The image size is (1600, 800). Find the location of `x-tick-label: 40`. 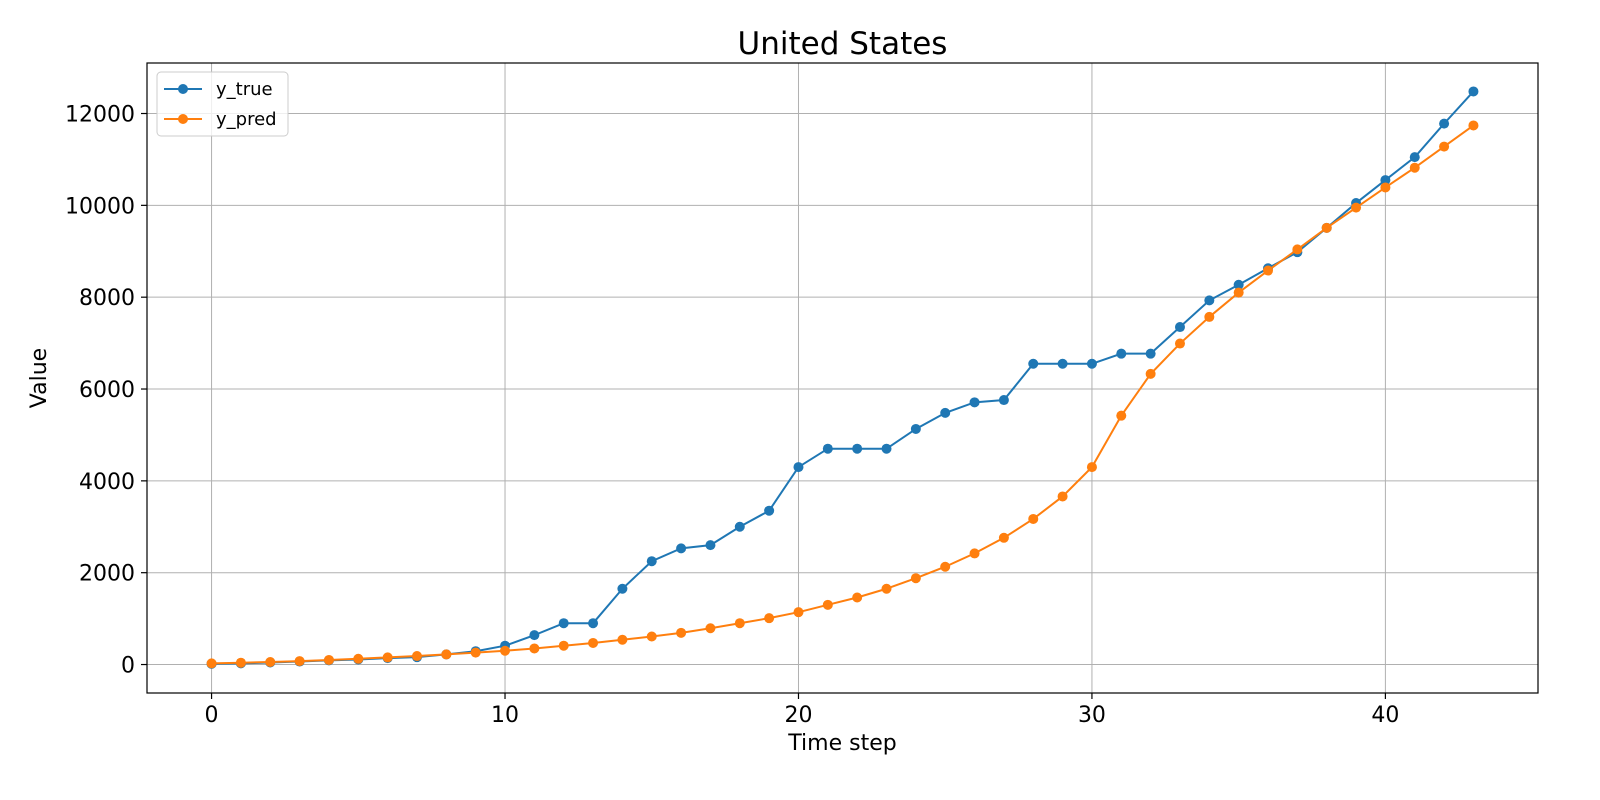

x-tick-label: 40 is located at coordinates (1385, 715).